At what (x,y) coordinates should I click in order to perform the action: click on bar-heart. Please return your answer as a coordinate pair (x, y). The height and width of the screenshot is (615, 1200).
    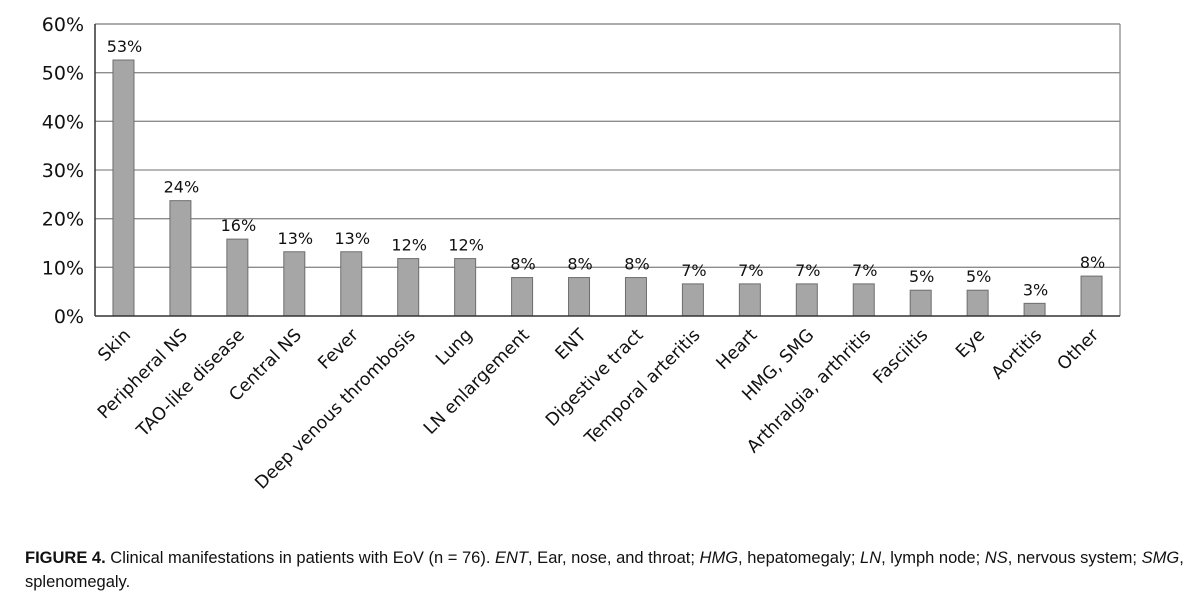
    Looking at the image, I should click on (749, 300).